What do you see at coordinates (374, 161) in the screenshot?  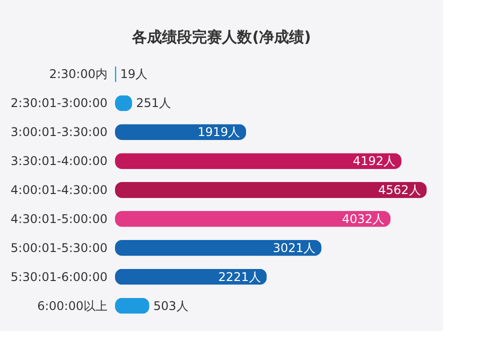 I see `data-label: 4192人` at bounding box center [374, 161].